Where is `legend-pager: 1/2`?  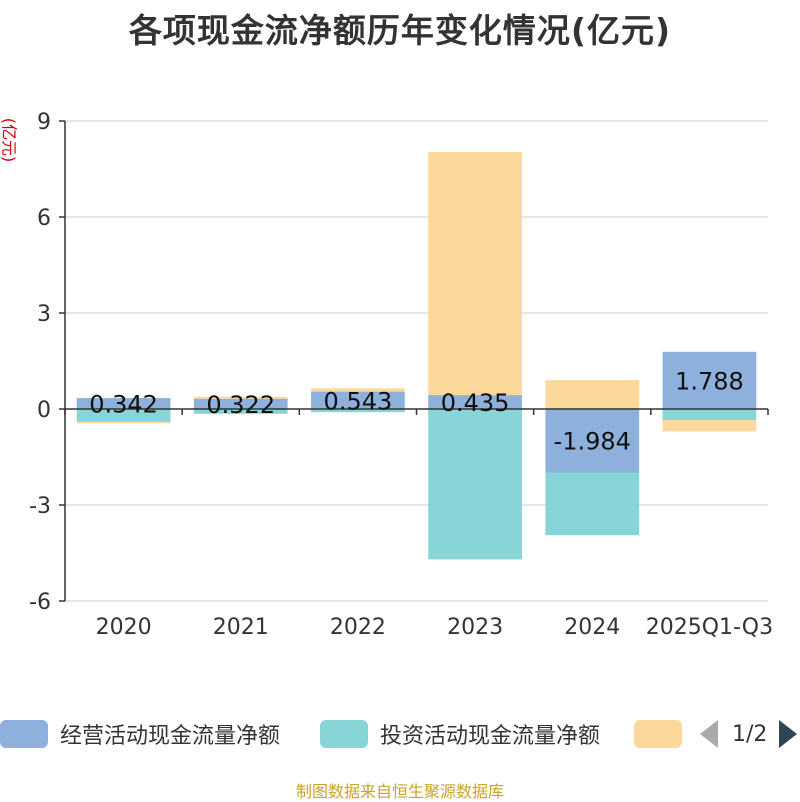
legend-pager: 1/2 is located at coordinates (749, 734).